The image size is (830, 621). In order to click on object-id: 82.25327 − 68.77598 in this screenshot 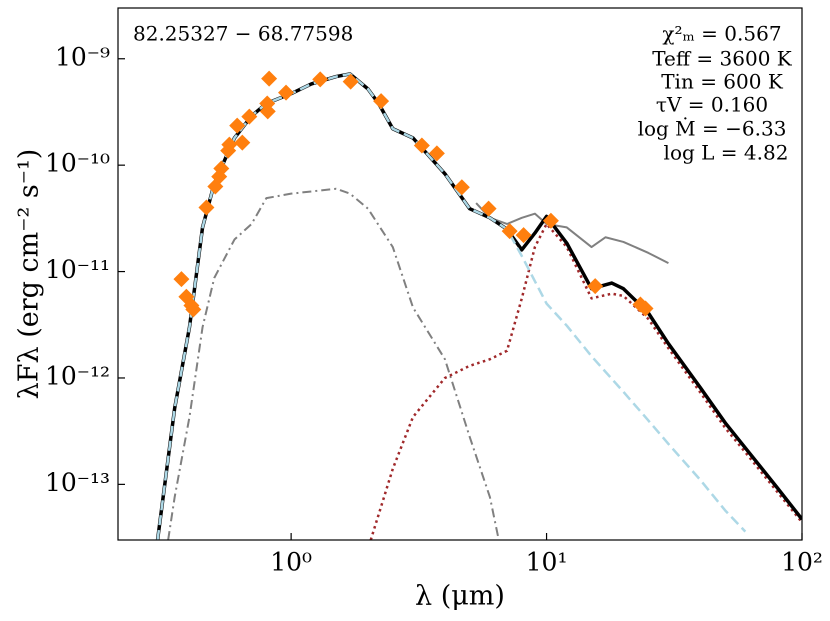, I will do `click(243, 34)`.